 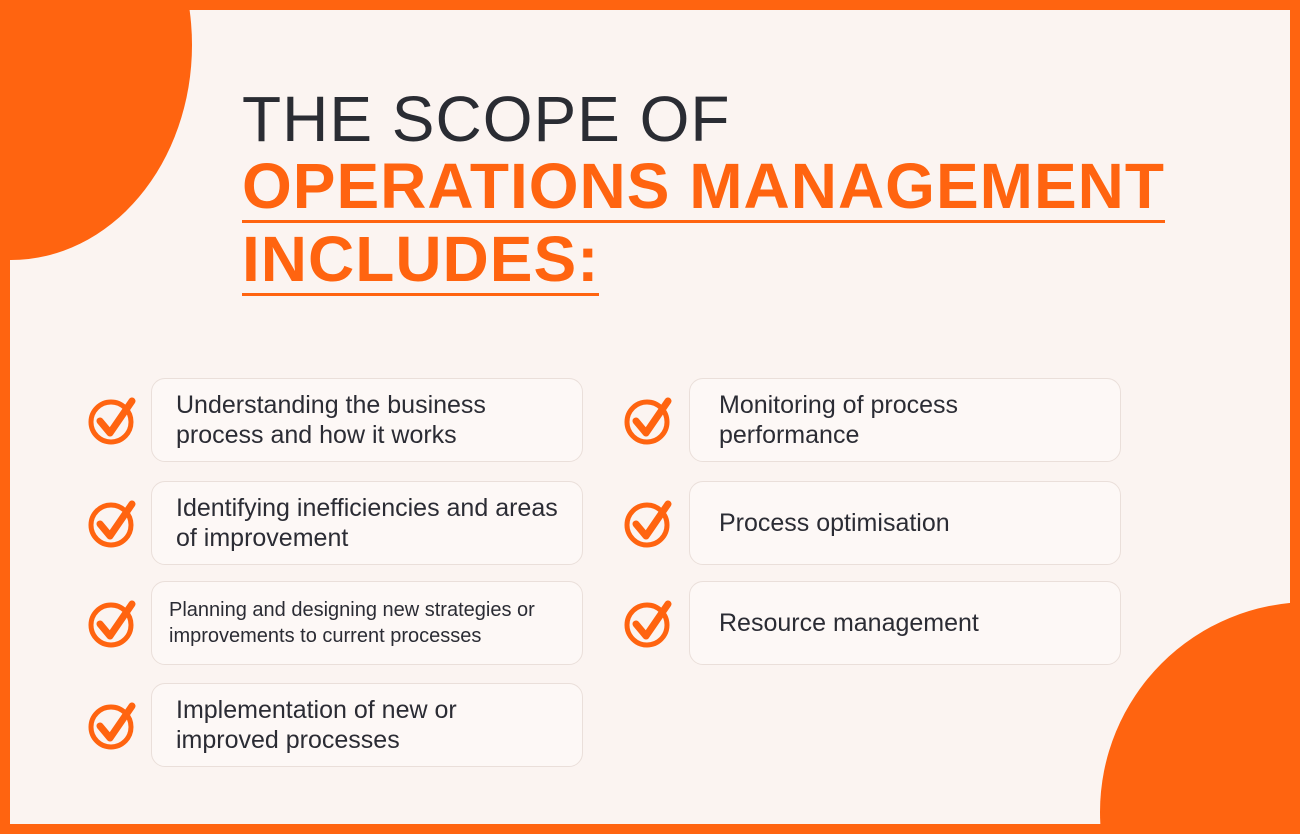 I want to click on title-line-3: INCLUDES:, so click(x=421, y=259).